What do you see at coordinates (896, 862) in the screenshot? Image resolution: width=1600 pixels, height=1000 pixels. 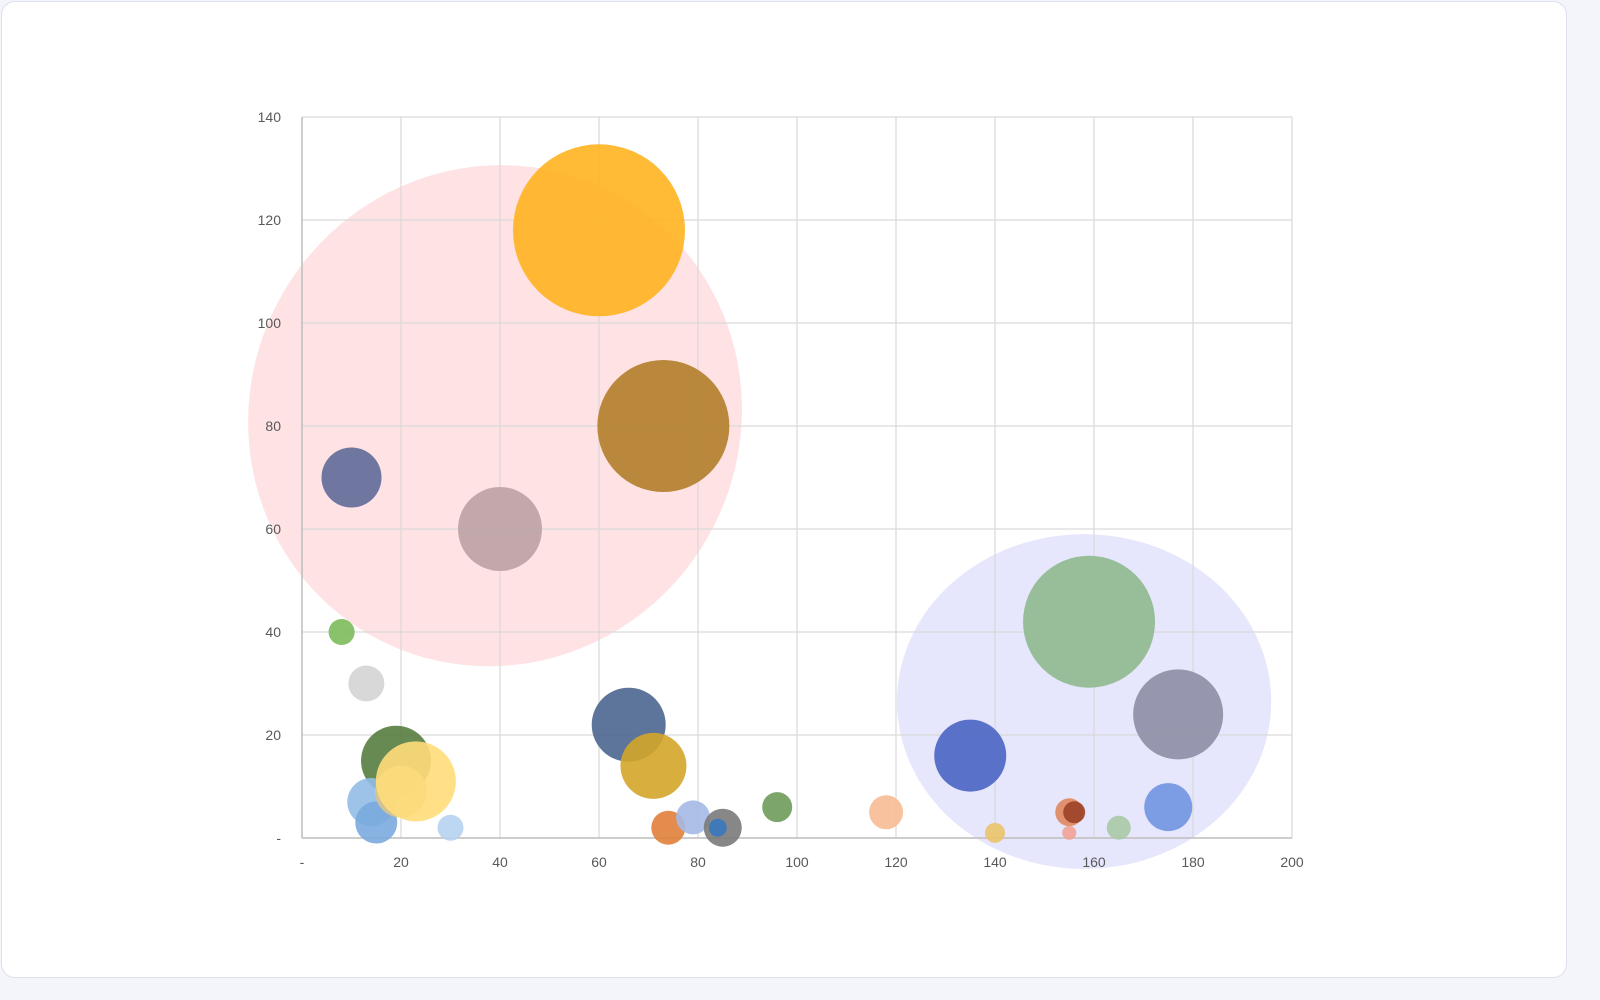 I see `x-tick-label: 120` at bounding box center [896, 862].